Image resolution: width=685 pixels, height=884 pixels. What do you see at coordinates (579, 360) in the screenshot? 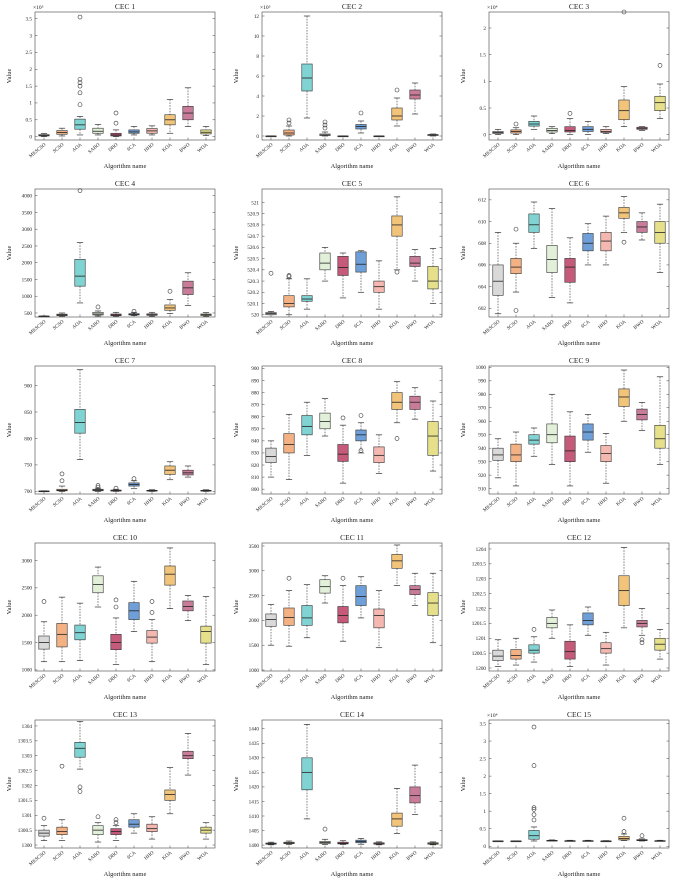
I see `subplot-title: CEC 9` at bounding box center [579, 360].